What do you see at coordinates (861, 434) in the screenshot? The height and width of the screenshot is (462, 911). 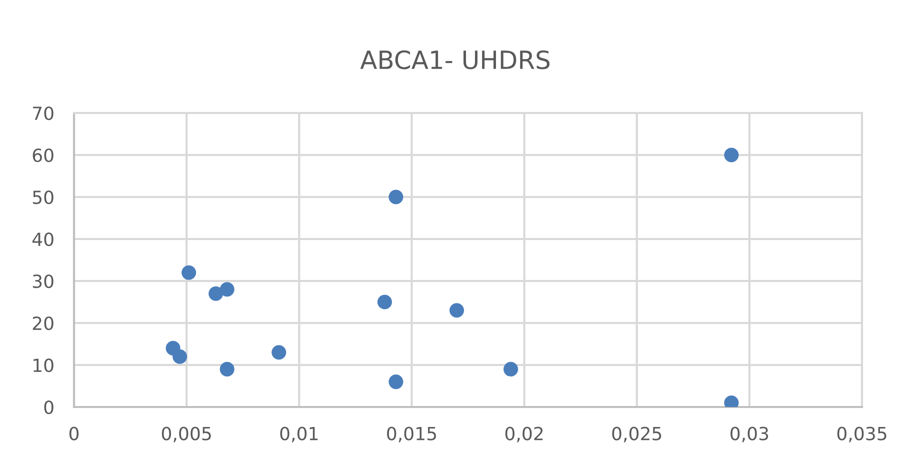 I see `x-tick-label: 0,035` at bounding box center [861, 434].